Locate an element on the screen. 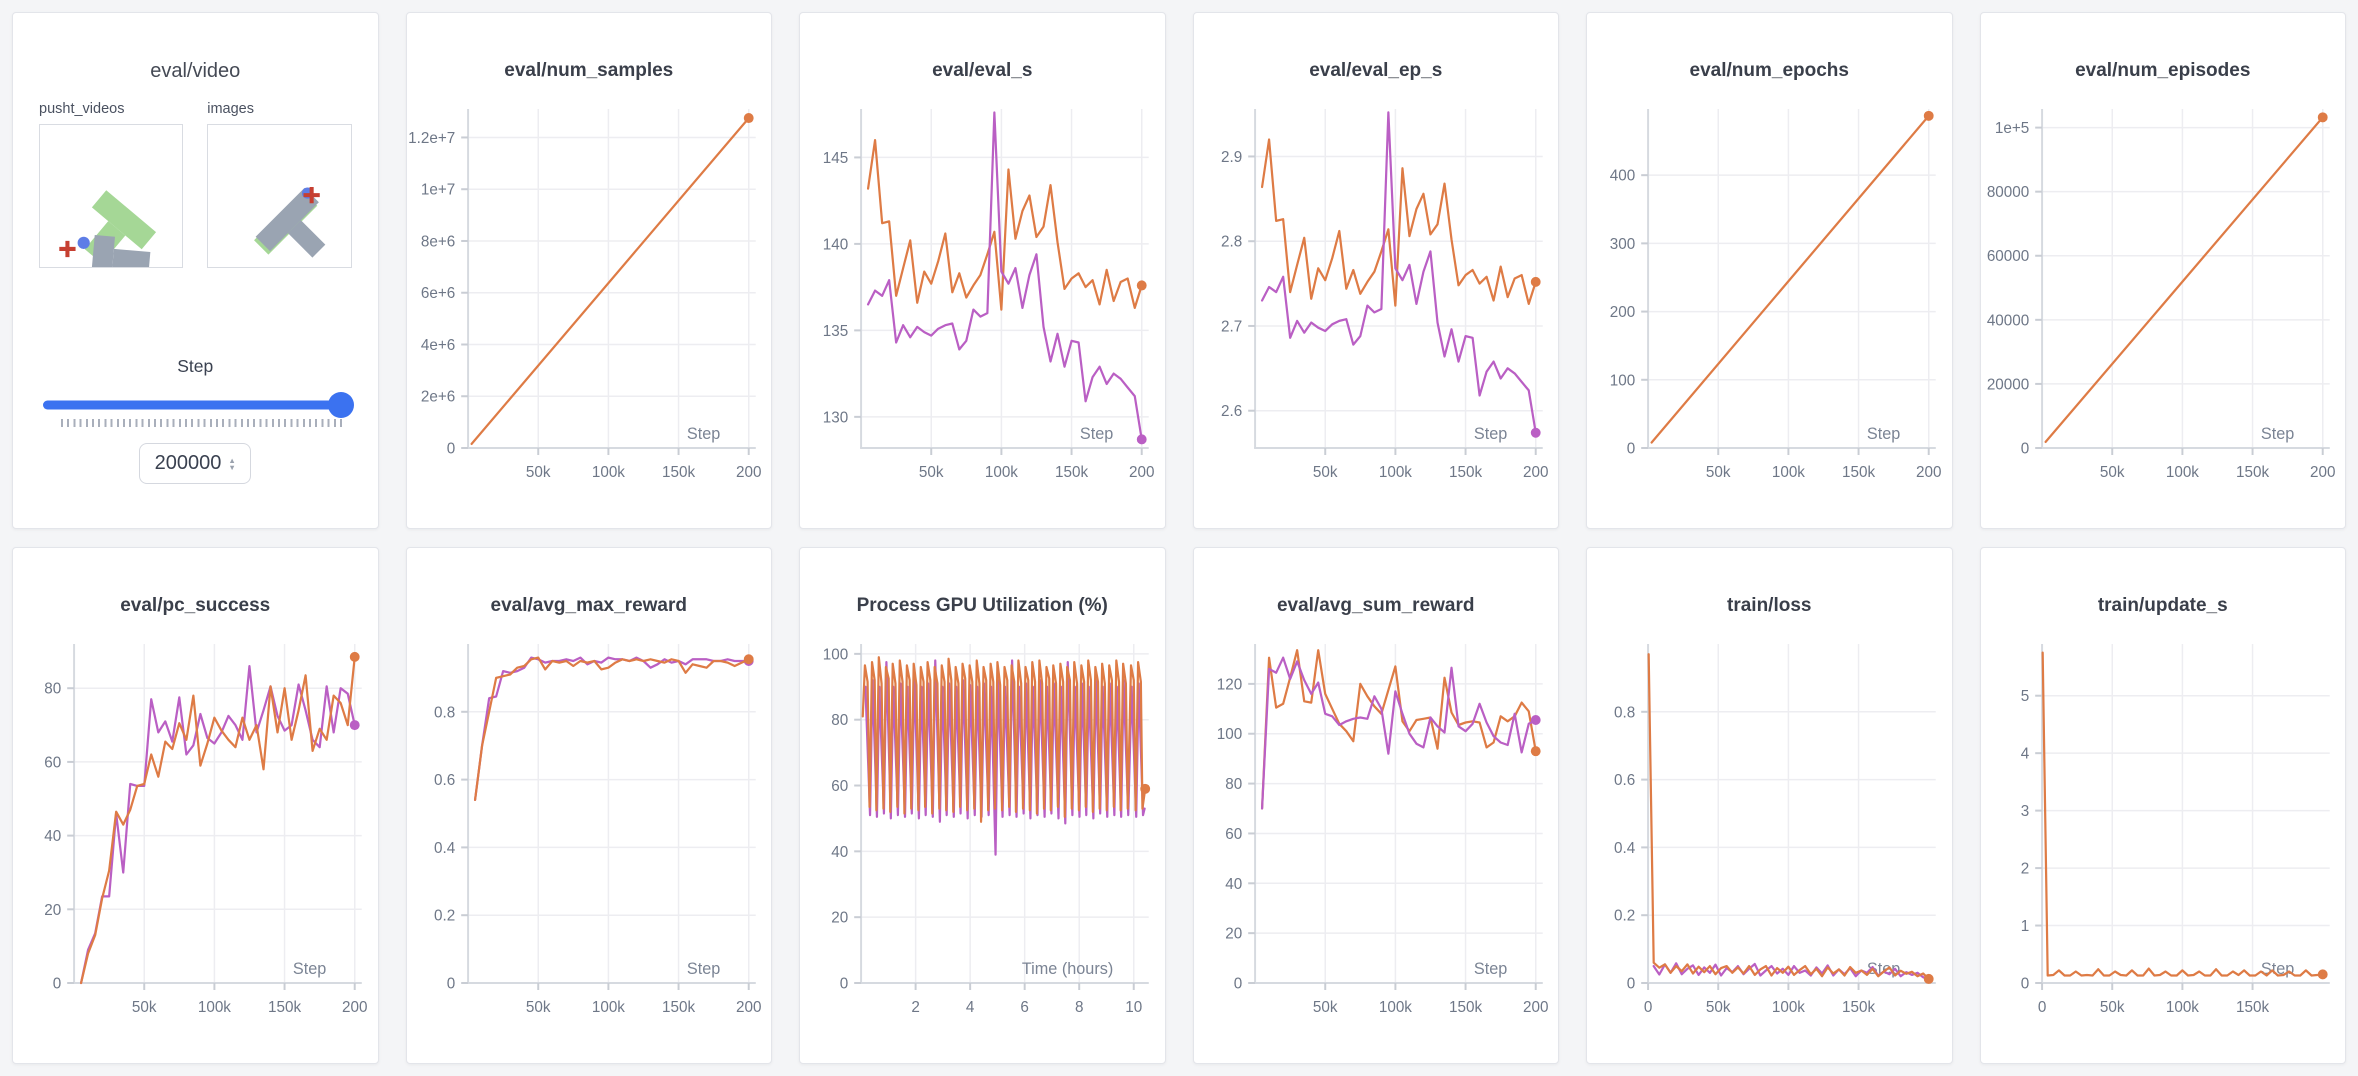 The width and height of the screenshot is (2358, 1076). pusht-video-frame is located at coordinates (108, 229).